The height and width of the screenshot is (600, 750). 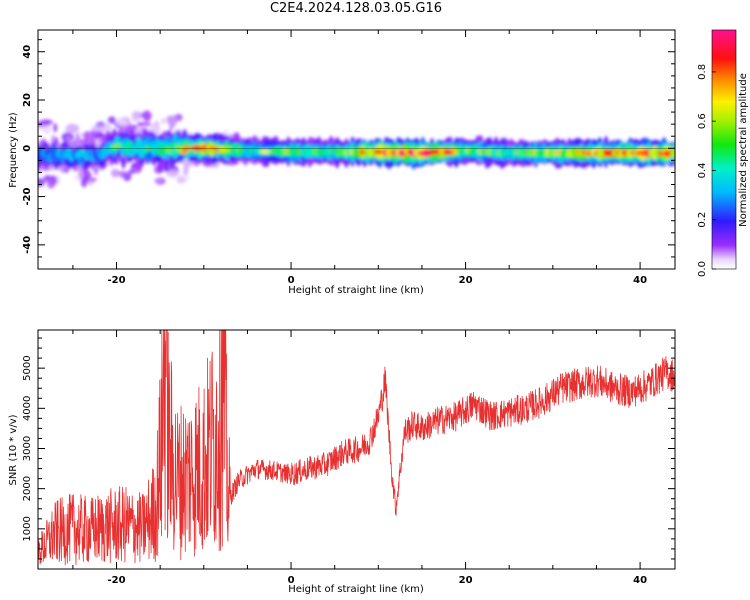 What do you see at coordinates (702, 170) in the screenshot?
I see `colorbar-tick-label: 0.4` at bounding box center [702, 170].